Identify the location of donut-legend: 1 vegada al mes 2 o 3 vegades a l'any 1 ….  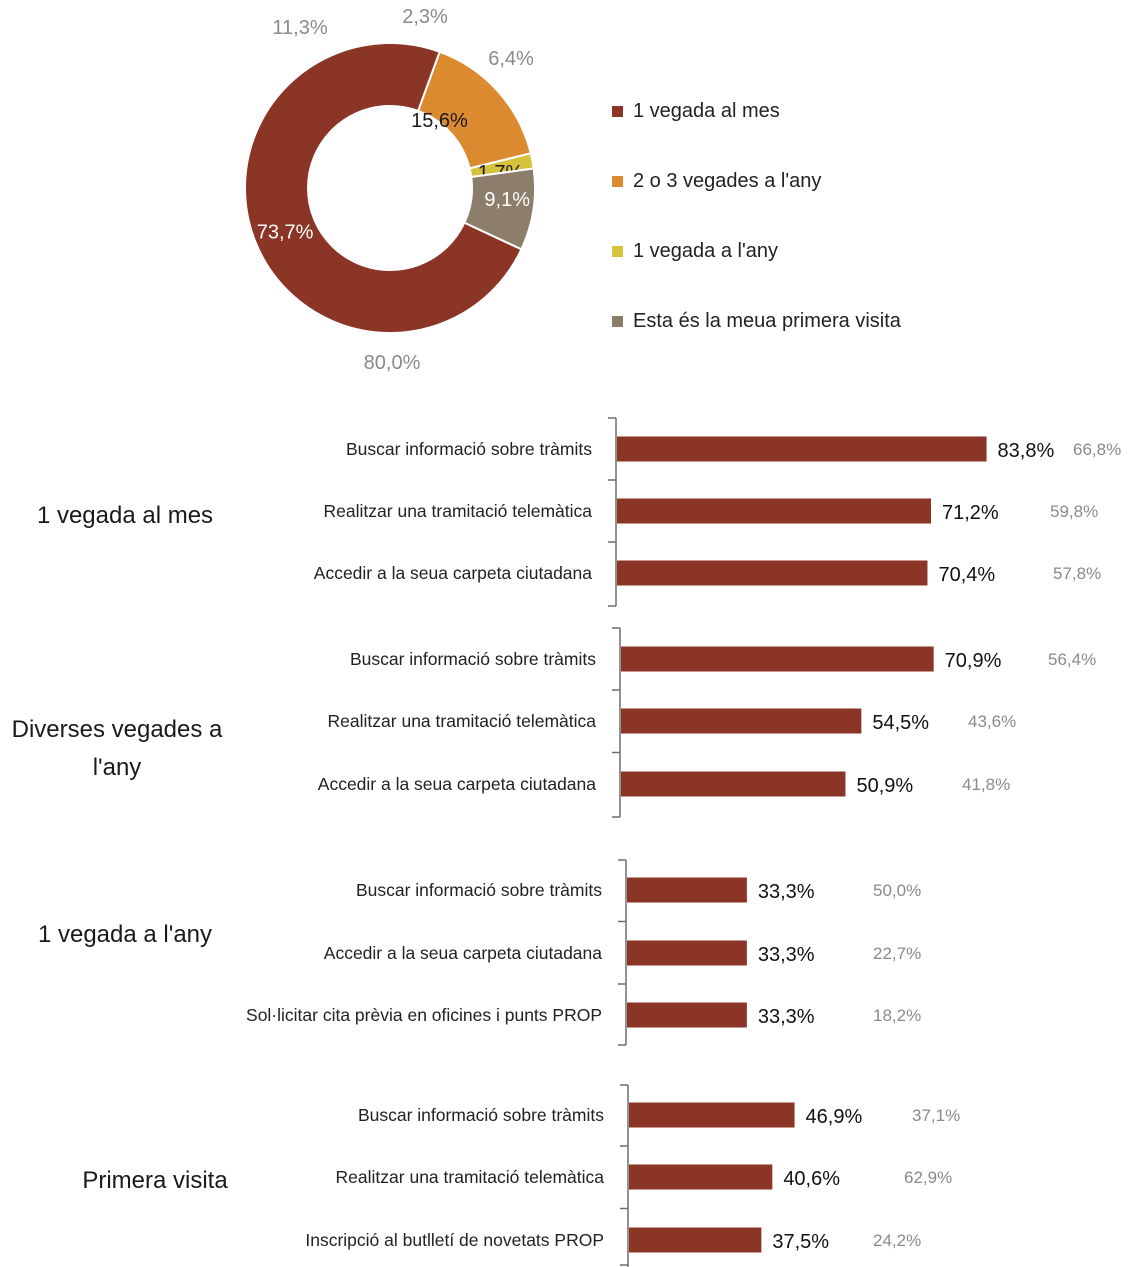
(756, 216).